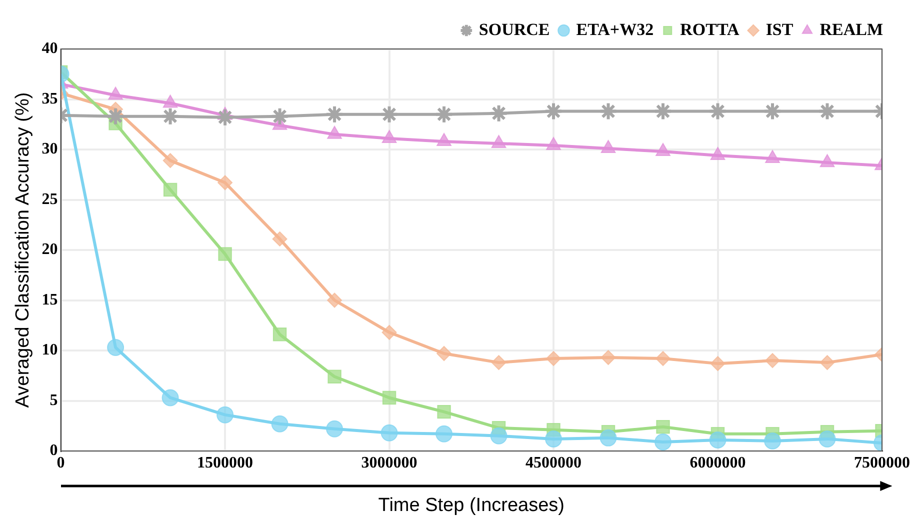 The height and width of the screenshot is (529, 921). I want to click on y-tick-label: 10, so click(50, 350).